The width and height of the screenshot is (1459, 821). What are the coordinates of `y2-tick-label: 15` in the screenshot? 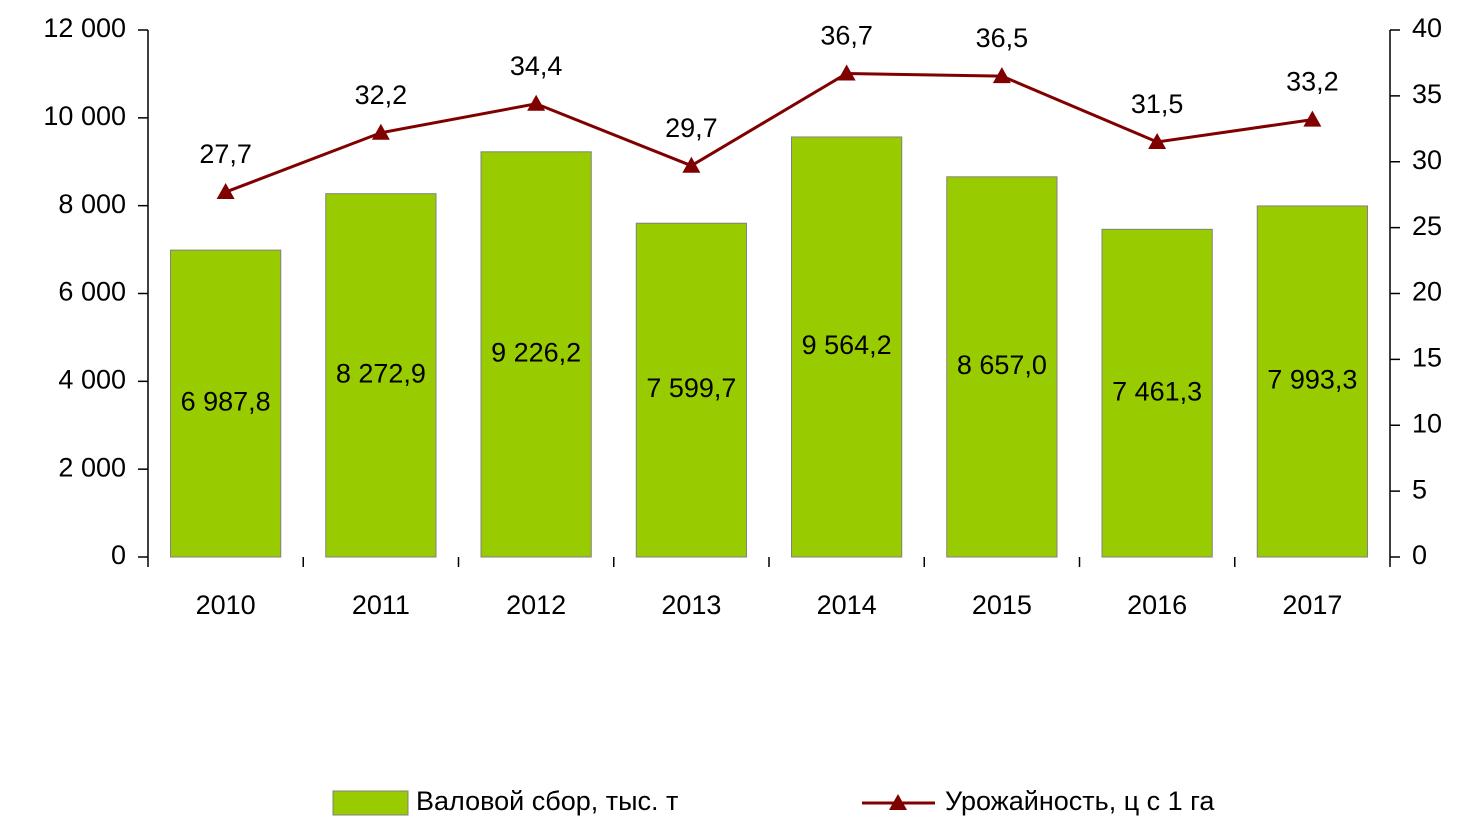 It's located at (1427, 358).